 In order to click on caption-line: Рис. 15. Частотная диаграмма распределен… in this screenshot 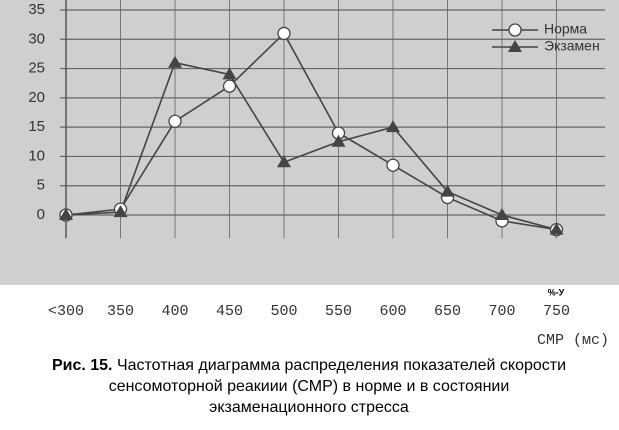, I will do `click(309, 365)`.